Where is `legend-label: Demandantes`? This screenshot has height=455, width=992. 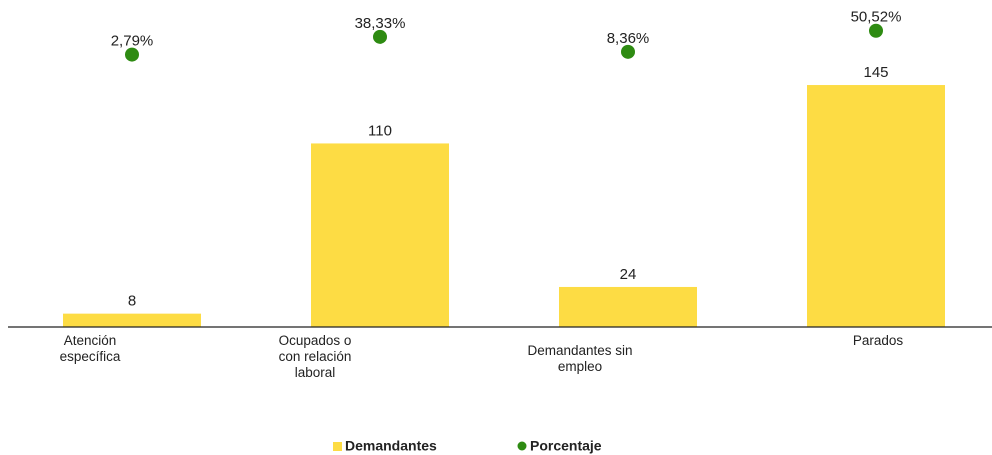 legend-label: Demandantes is located at coordinates (391, 446).